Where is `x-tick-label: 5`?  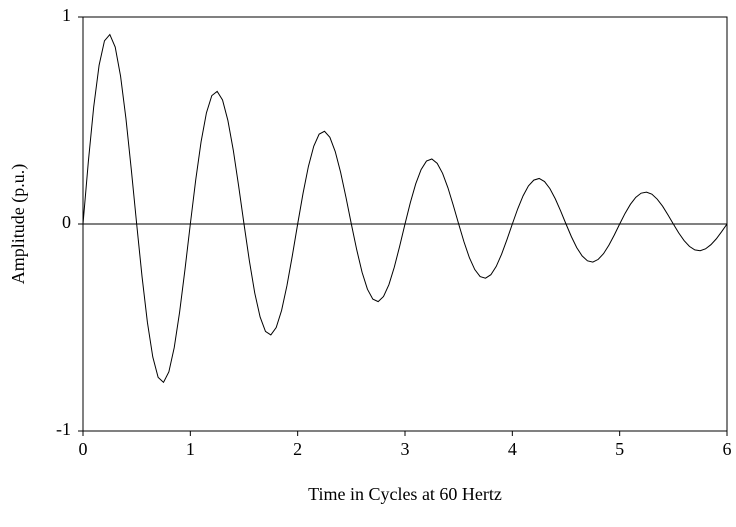 x-tick-label: 5 is located at coordinates (619, 449).